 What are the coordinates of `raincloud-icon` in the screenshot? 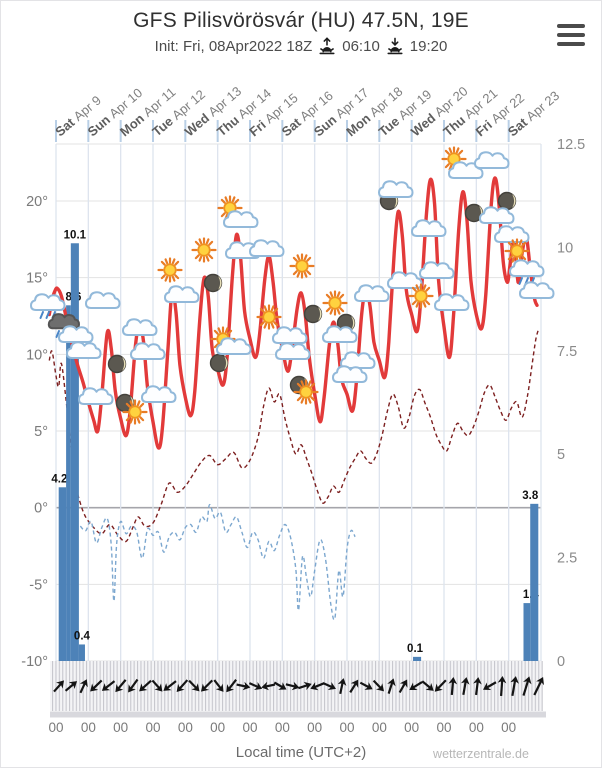 It's located at (527, 272).